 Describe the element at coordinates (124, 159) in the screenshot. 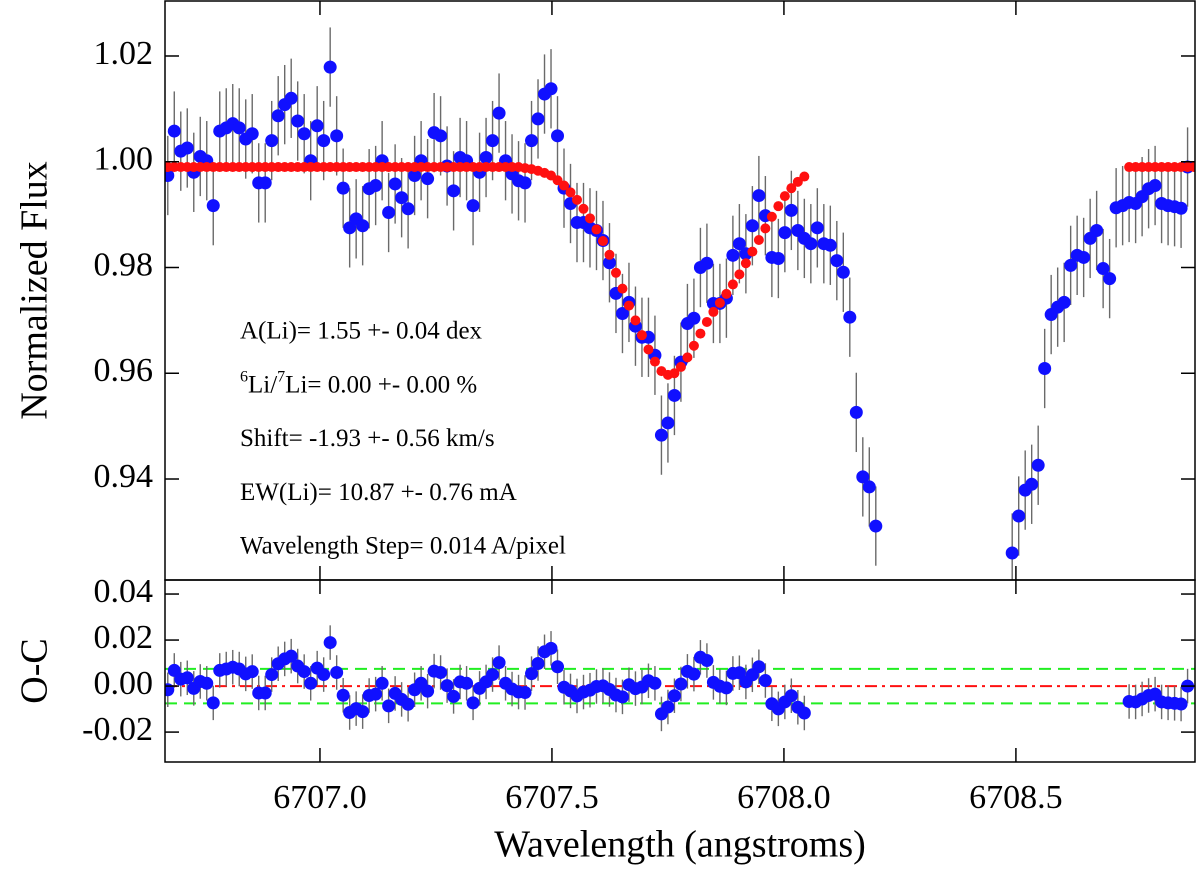

I see `y-tick-label: 1.00` at that location.